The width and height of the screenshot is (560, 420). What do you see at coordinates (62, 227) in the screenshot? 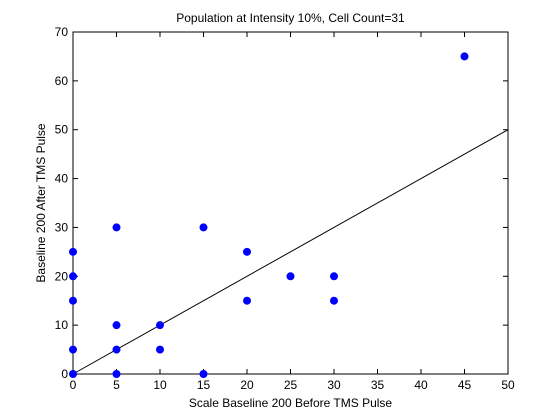
I see `y-tick-label: 30` at bounding box center [62, 227].